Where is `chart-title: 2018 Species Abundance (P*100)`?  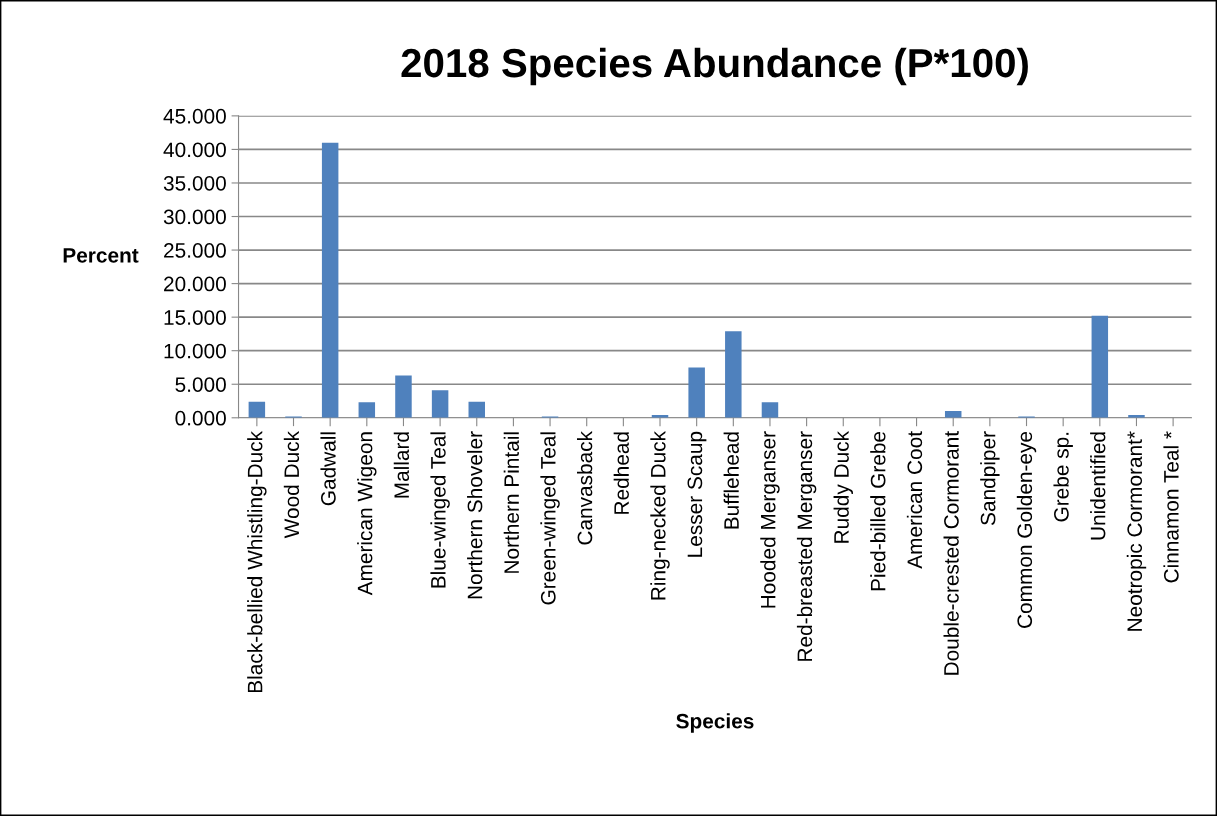 chart-title: 2018 Species Abundance (P*100) is located at coordinates (714, 66).